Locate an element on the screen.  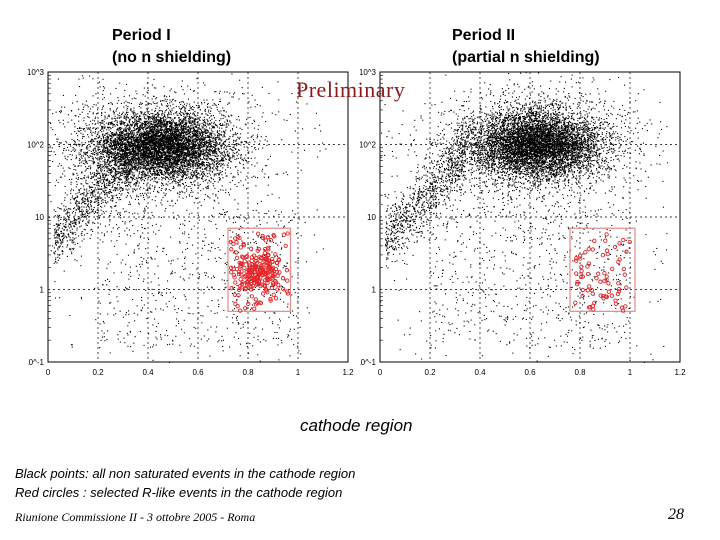
period-2-title: Period II (partial n shielding) is located at coordinates (526, 47).